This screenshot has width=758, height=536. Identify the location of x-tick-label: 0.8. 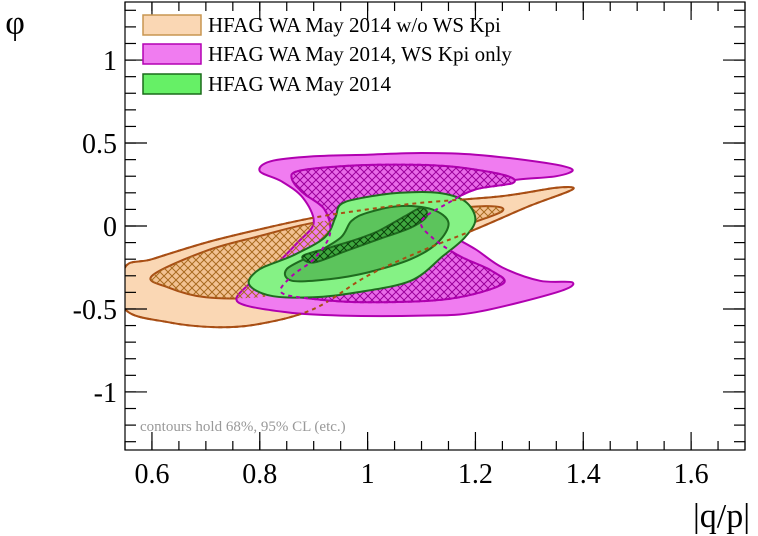
(259, 474).